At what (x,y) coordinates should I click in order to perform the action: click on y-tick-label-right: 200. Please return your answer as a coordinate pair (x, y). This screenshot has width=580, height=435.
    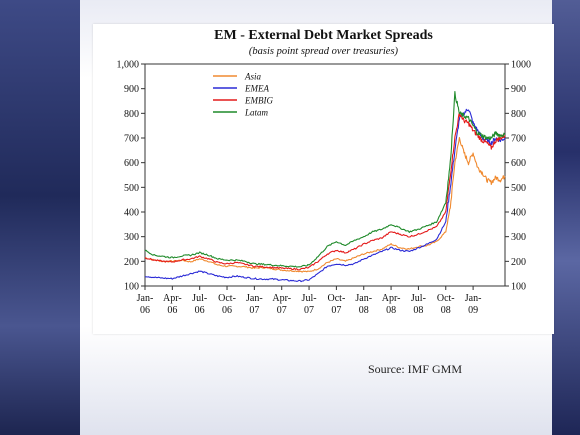
    Looking at the image, I should click on (518, 262).